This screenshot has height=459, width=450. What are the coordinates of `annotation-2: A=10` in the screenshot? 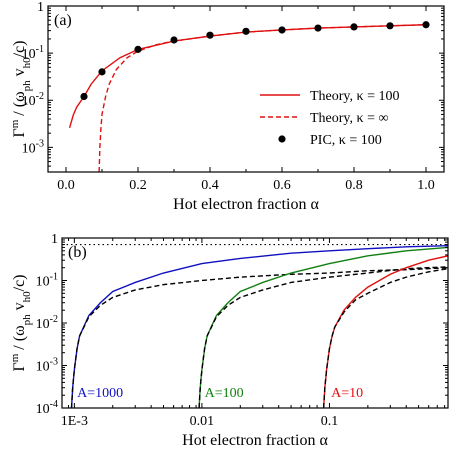 It's located at (347, 393).